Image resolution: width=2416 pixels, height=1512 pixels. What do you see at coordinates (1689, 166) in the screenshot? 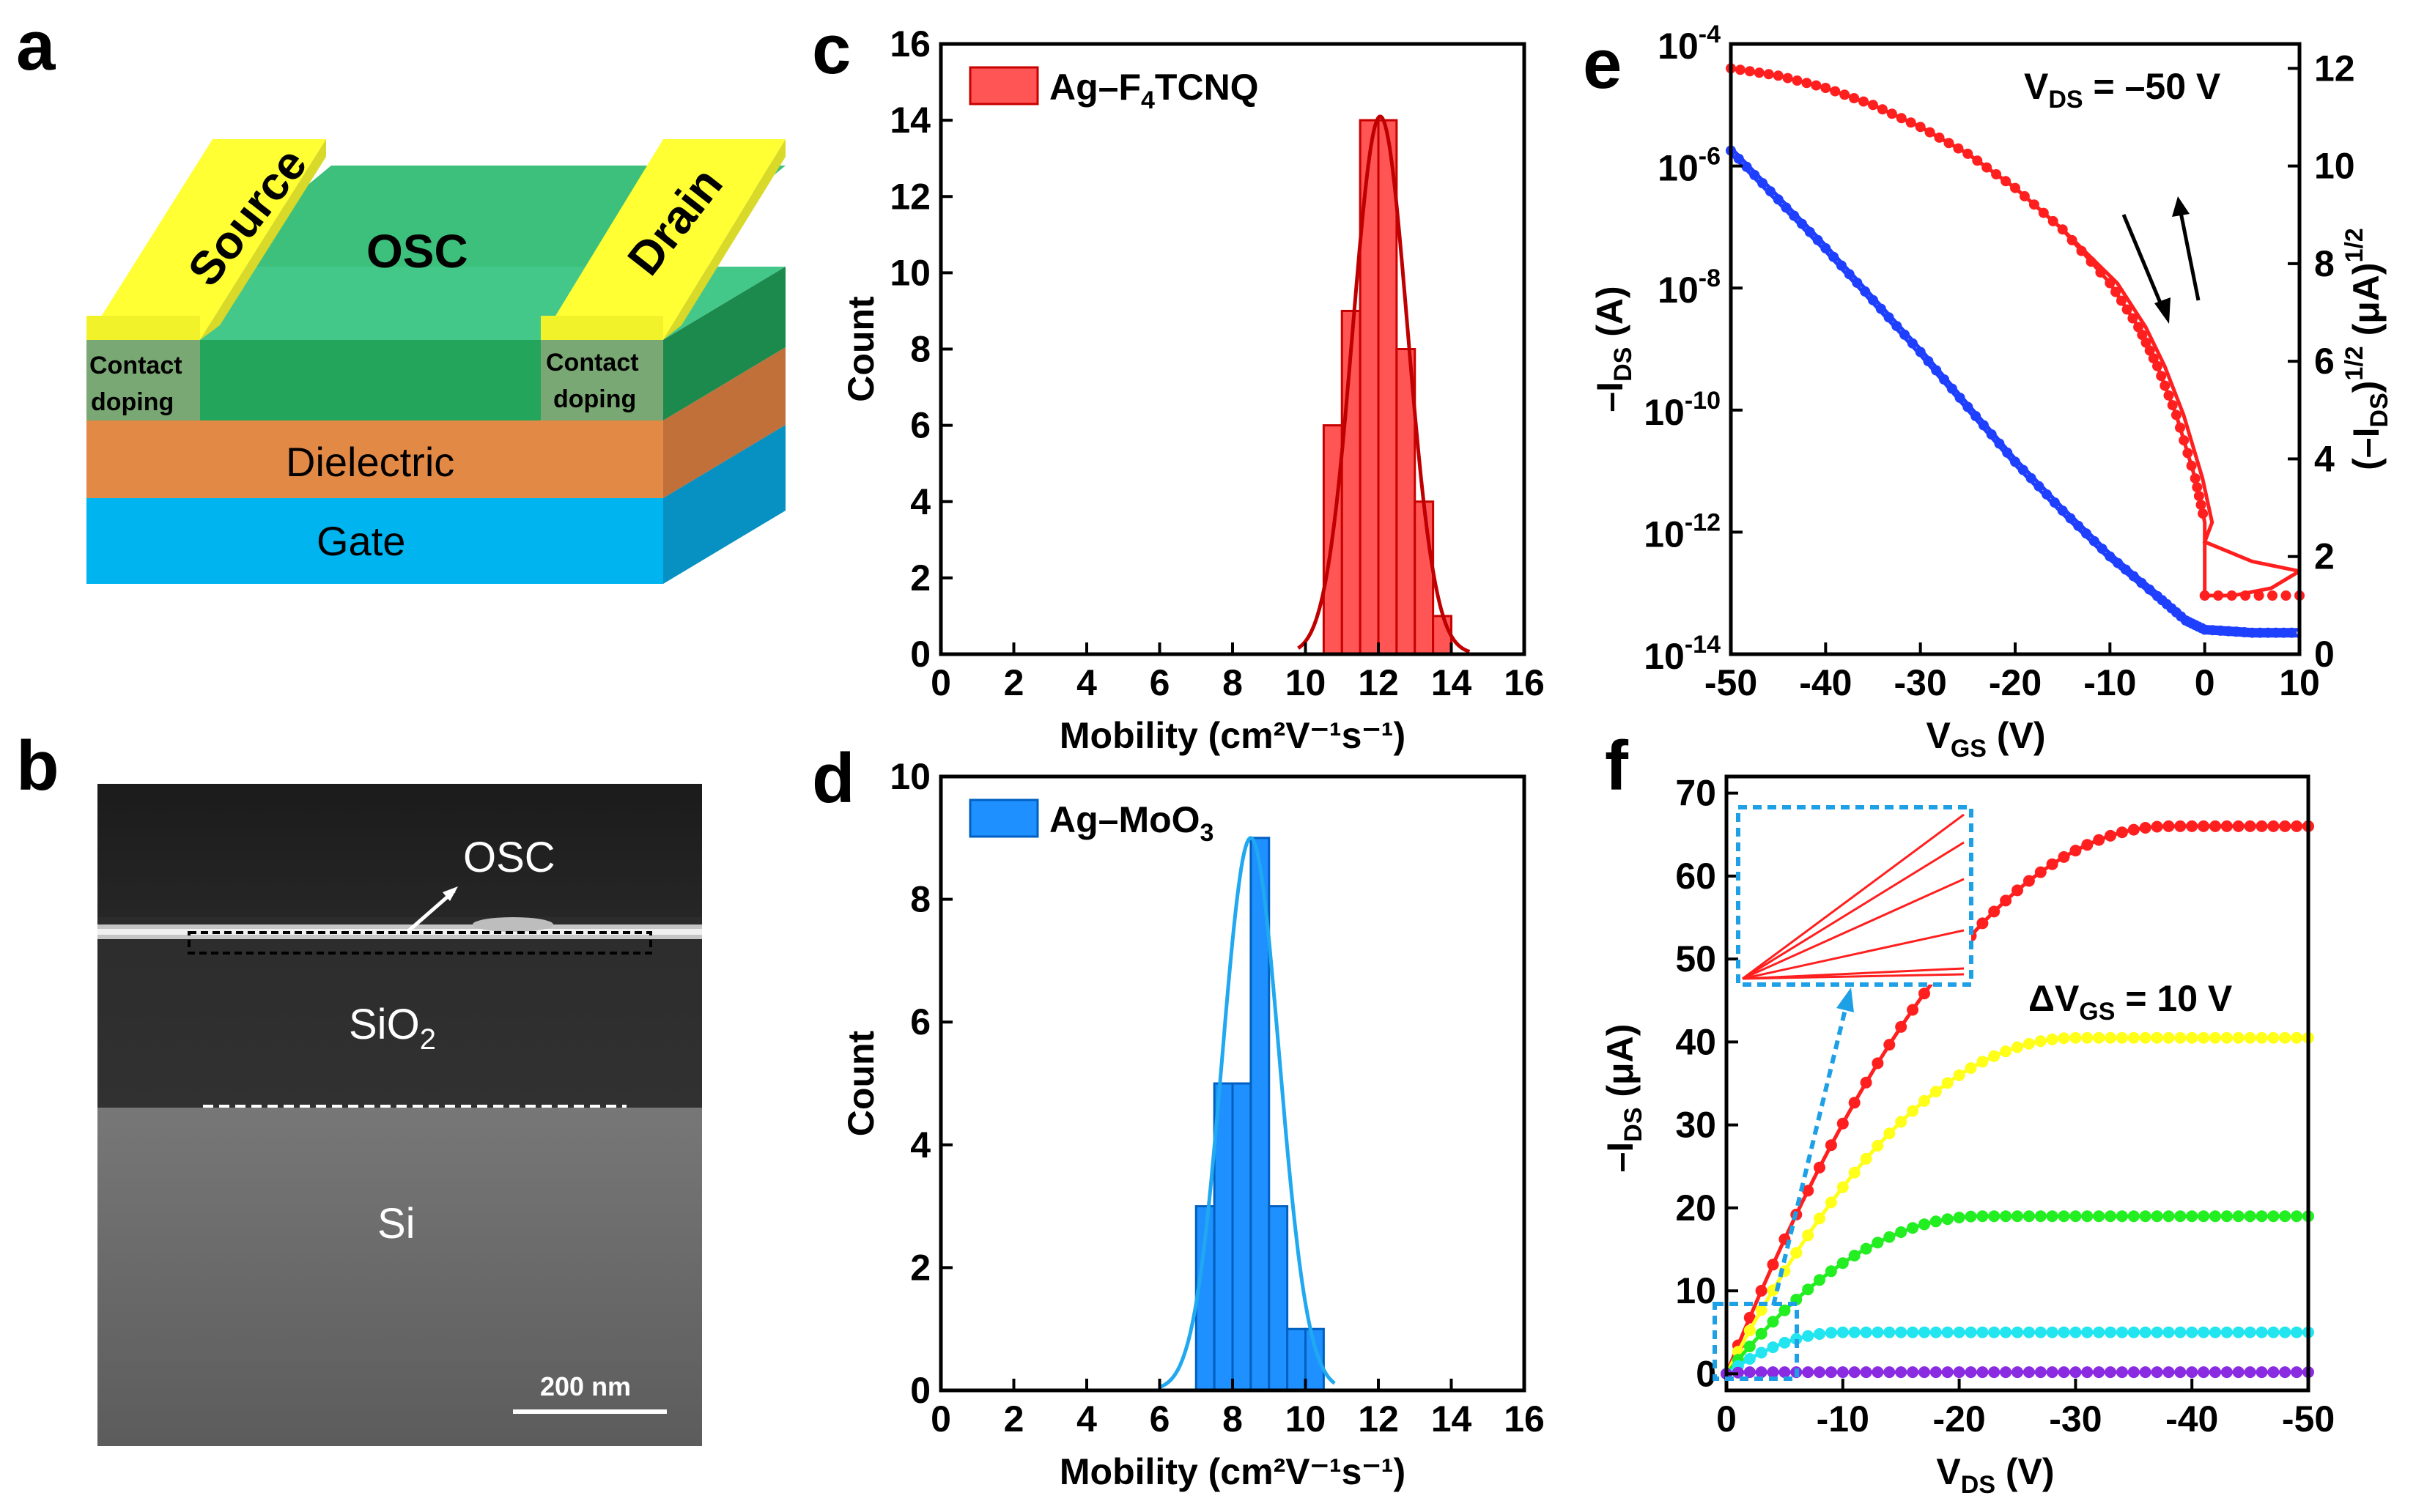
I see `y-left-tick-label: 10-6` at bounding box center [1689, 166].